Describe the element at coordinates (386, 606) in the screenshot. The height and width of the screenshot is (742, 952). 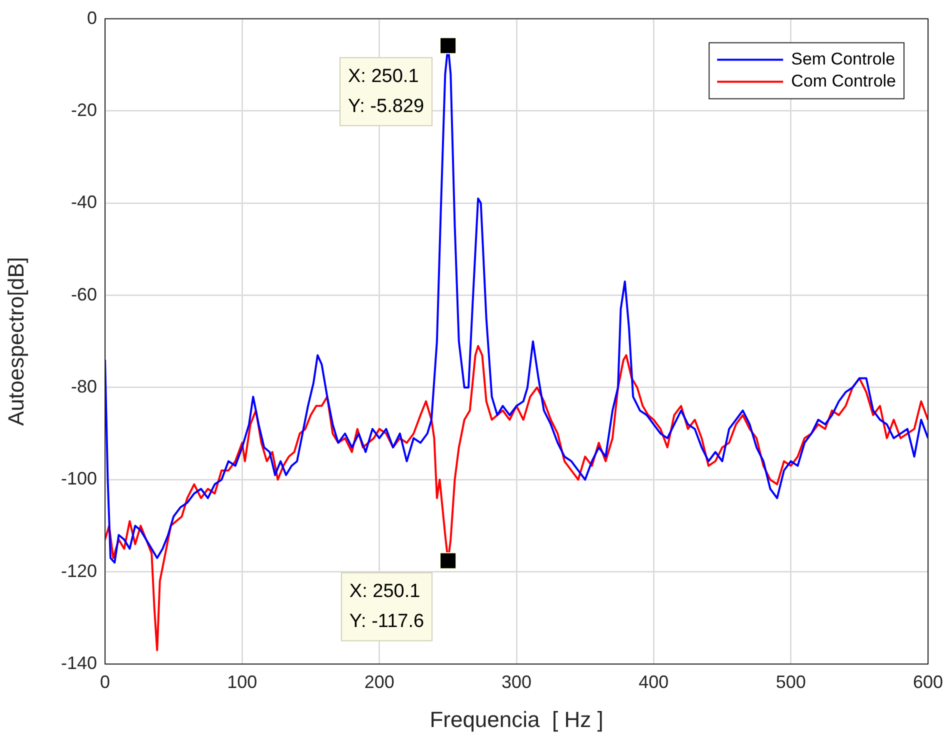
I see `annotation: X: 250.1 Y: -117.6` at that location.